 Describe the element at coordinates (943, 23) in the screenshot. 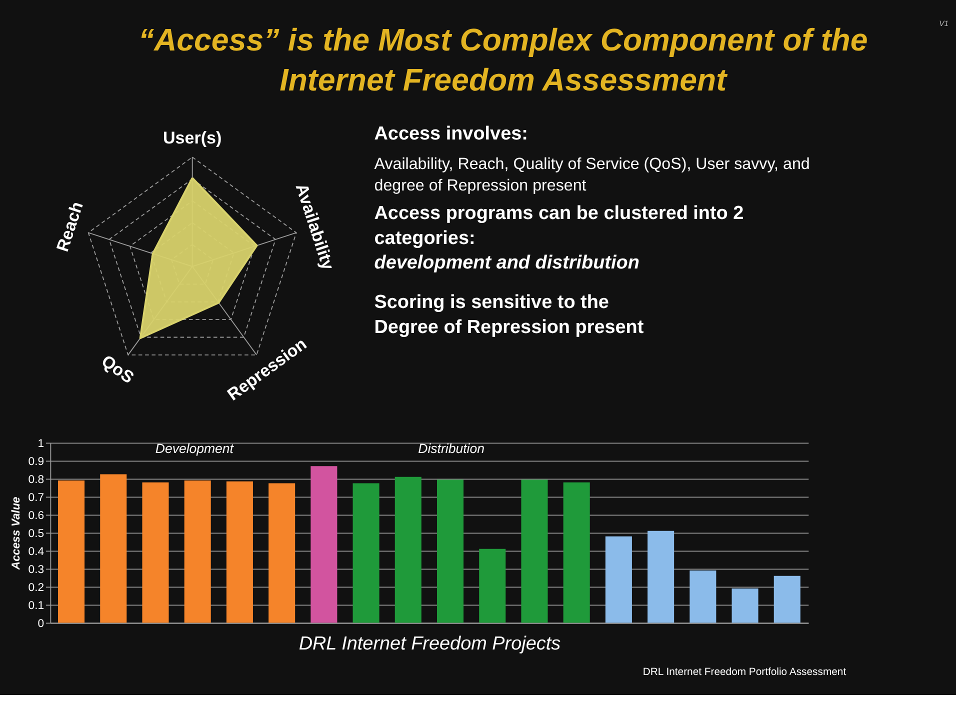

I see `text: V1` at that location.